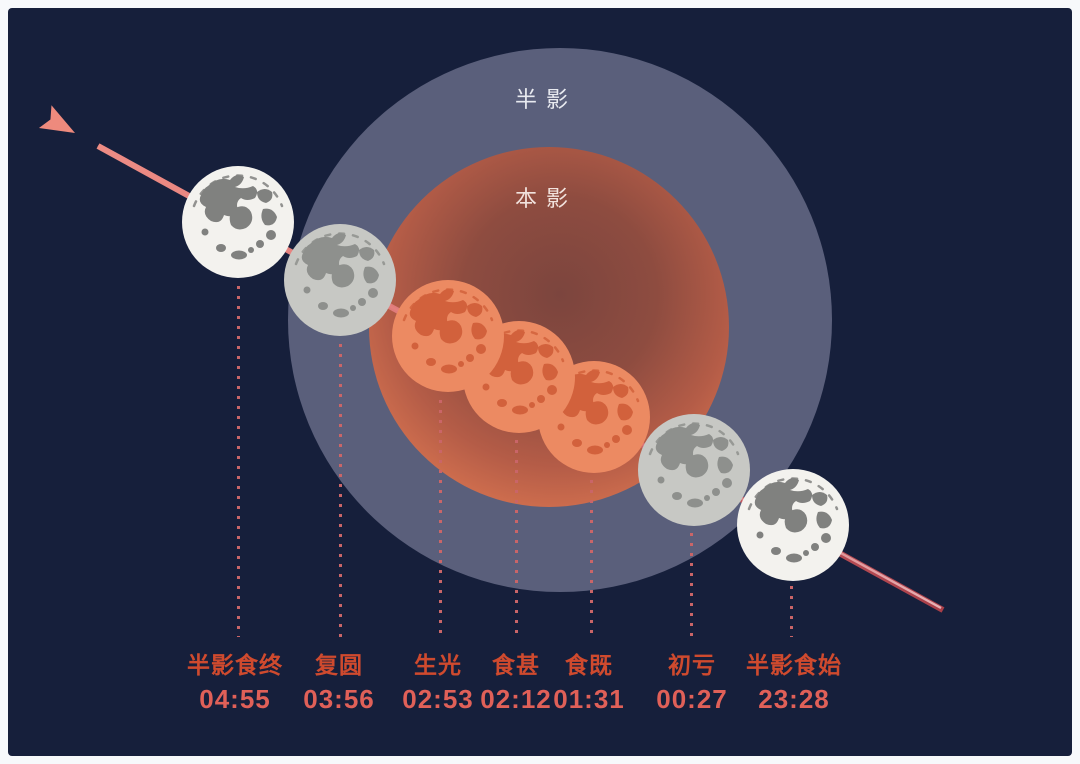 The image size is (1080, 764). I want to click on event-label: 食既, so click(589, 665).